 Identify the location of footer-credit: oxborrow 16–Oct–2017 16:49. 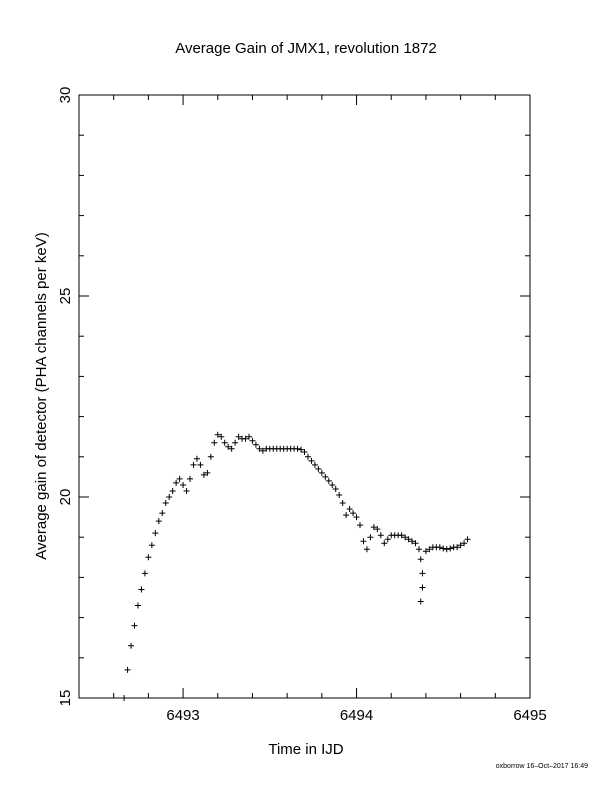
(542, 766).